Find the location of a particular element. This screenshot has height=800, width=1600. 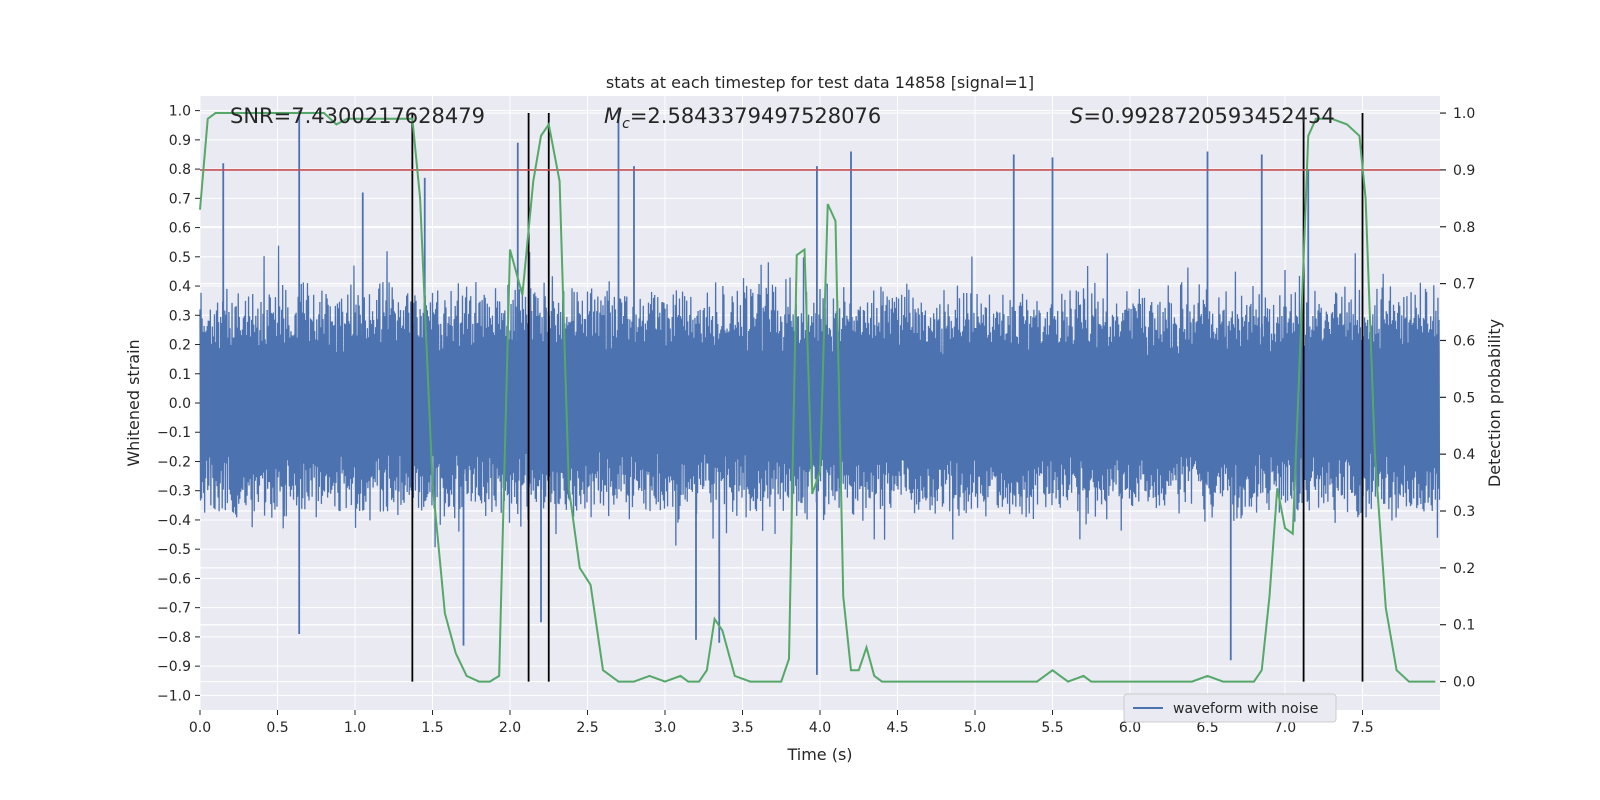

y-axis-label: Whitened strain is located at coordinates (133, 402).